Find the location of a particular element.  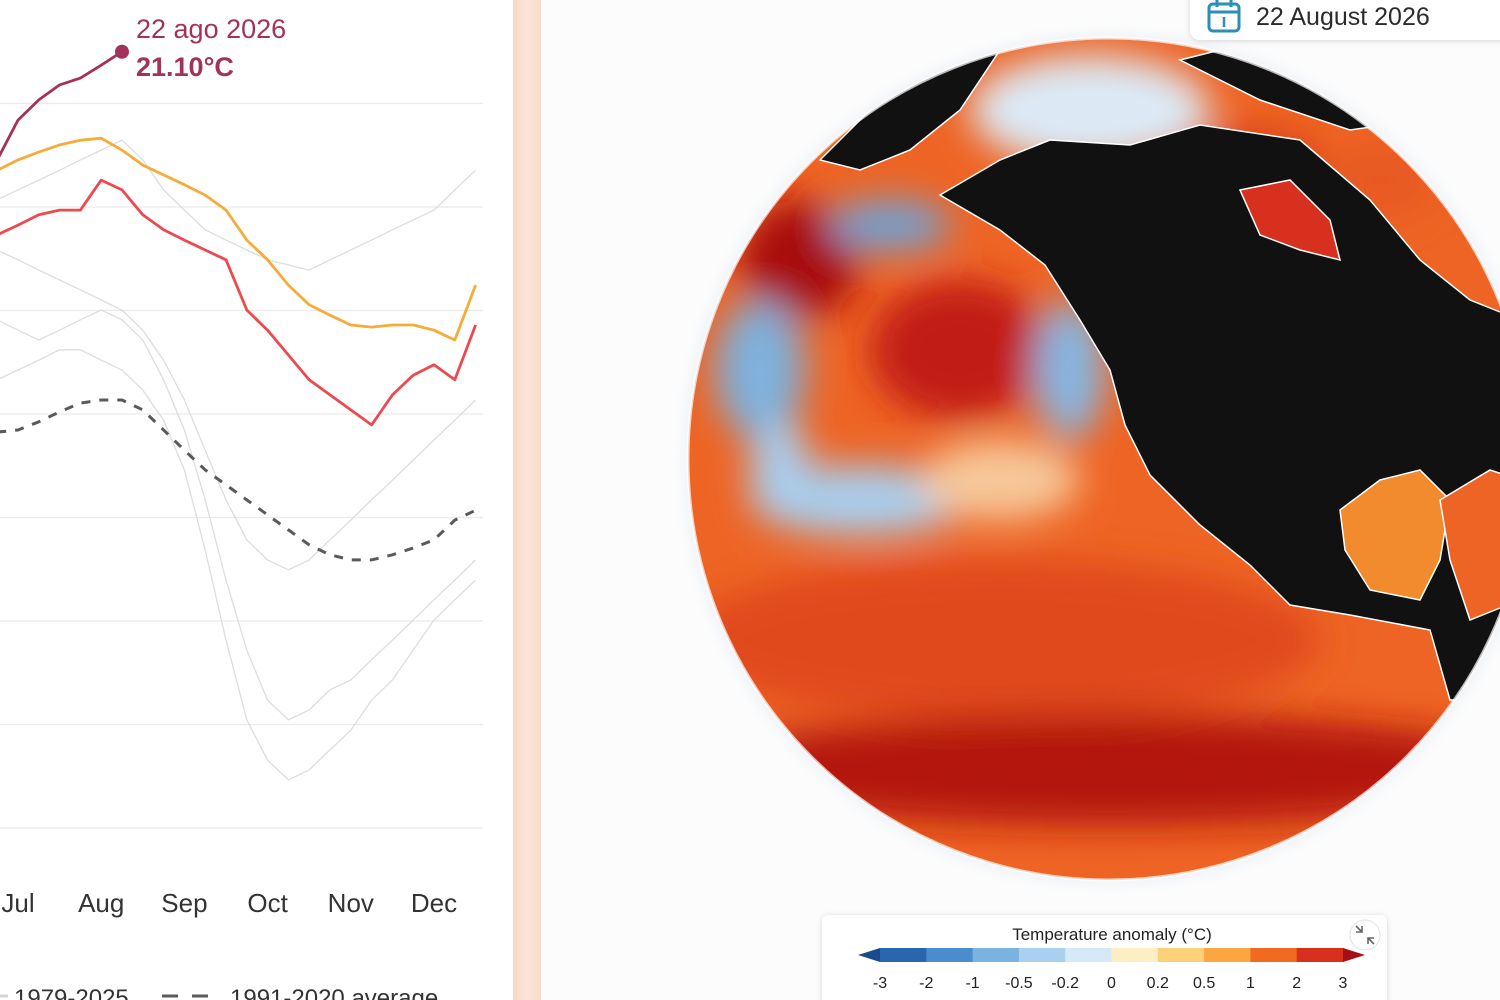

legend-label: 1979-2025 is located at coordinates (71, 992).